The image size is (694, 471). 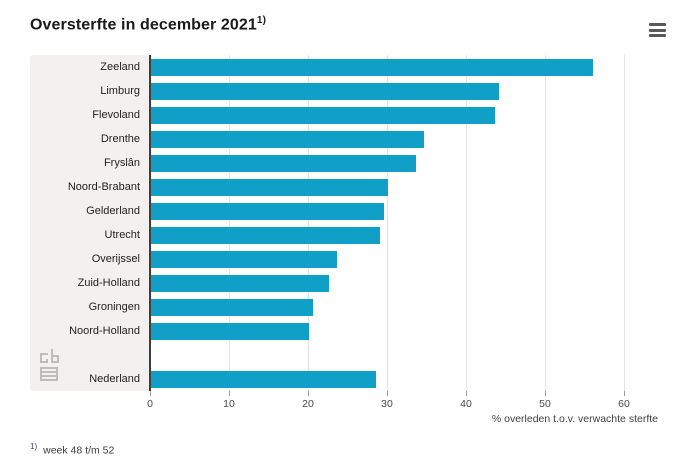 I want to click on page-title: Oversterfte in december 20211), so click(x=148, y=24).